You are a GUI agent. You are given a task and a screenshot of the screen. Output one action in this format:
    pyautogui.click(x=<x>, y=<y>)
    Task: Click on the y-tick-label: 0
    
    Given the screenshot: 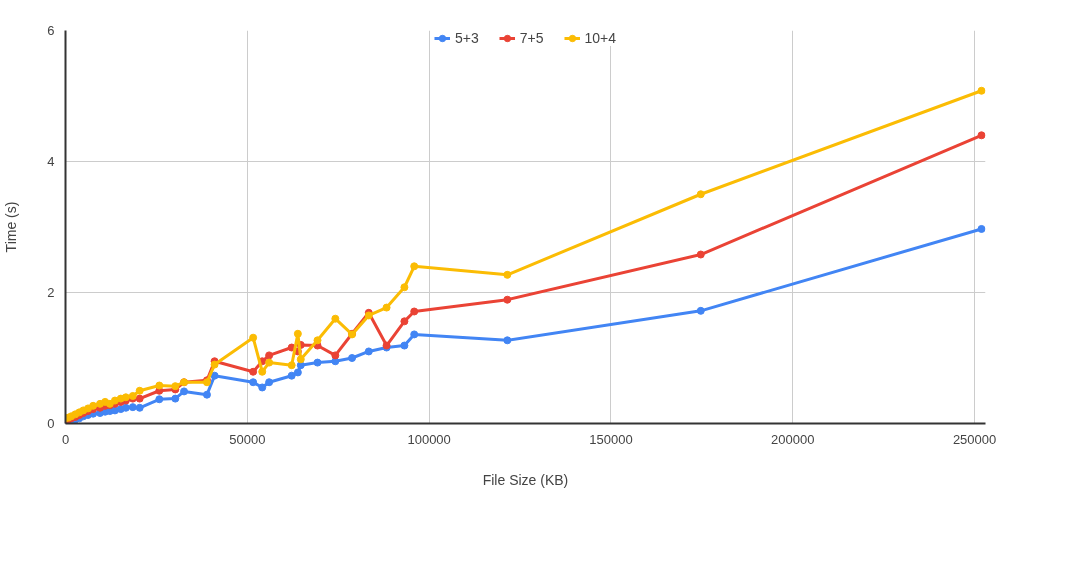 What is the action you would take?
    pyautogui.click(x=51, y=423)
    